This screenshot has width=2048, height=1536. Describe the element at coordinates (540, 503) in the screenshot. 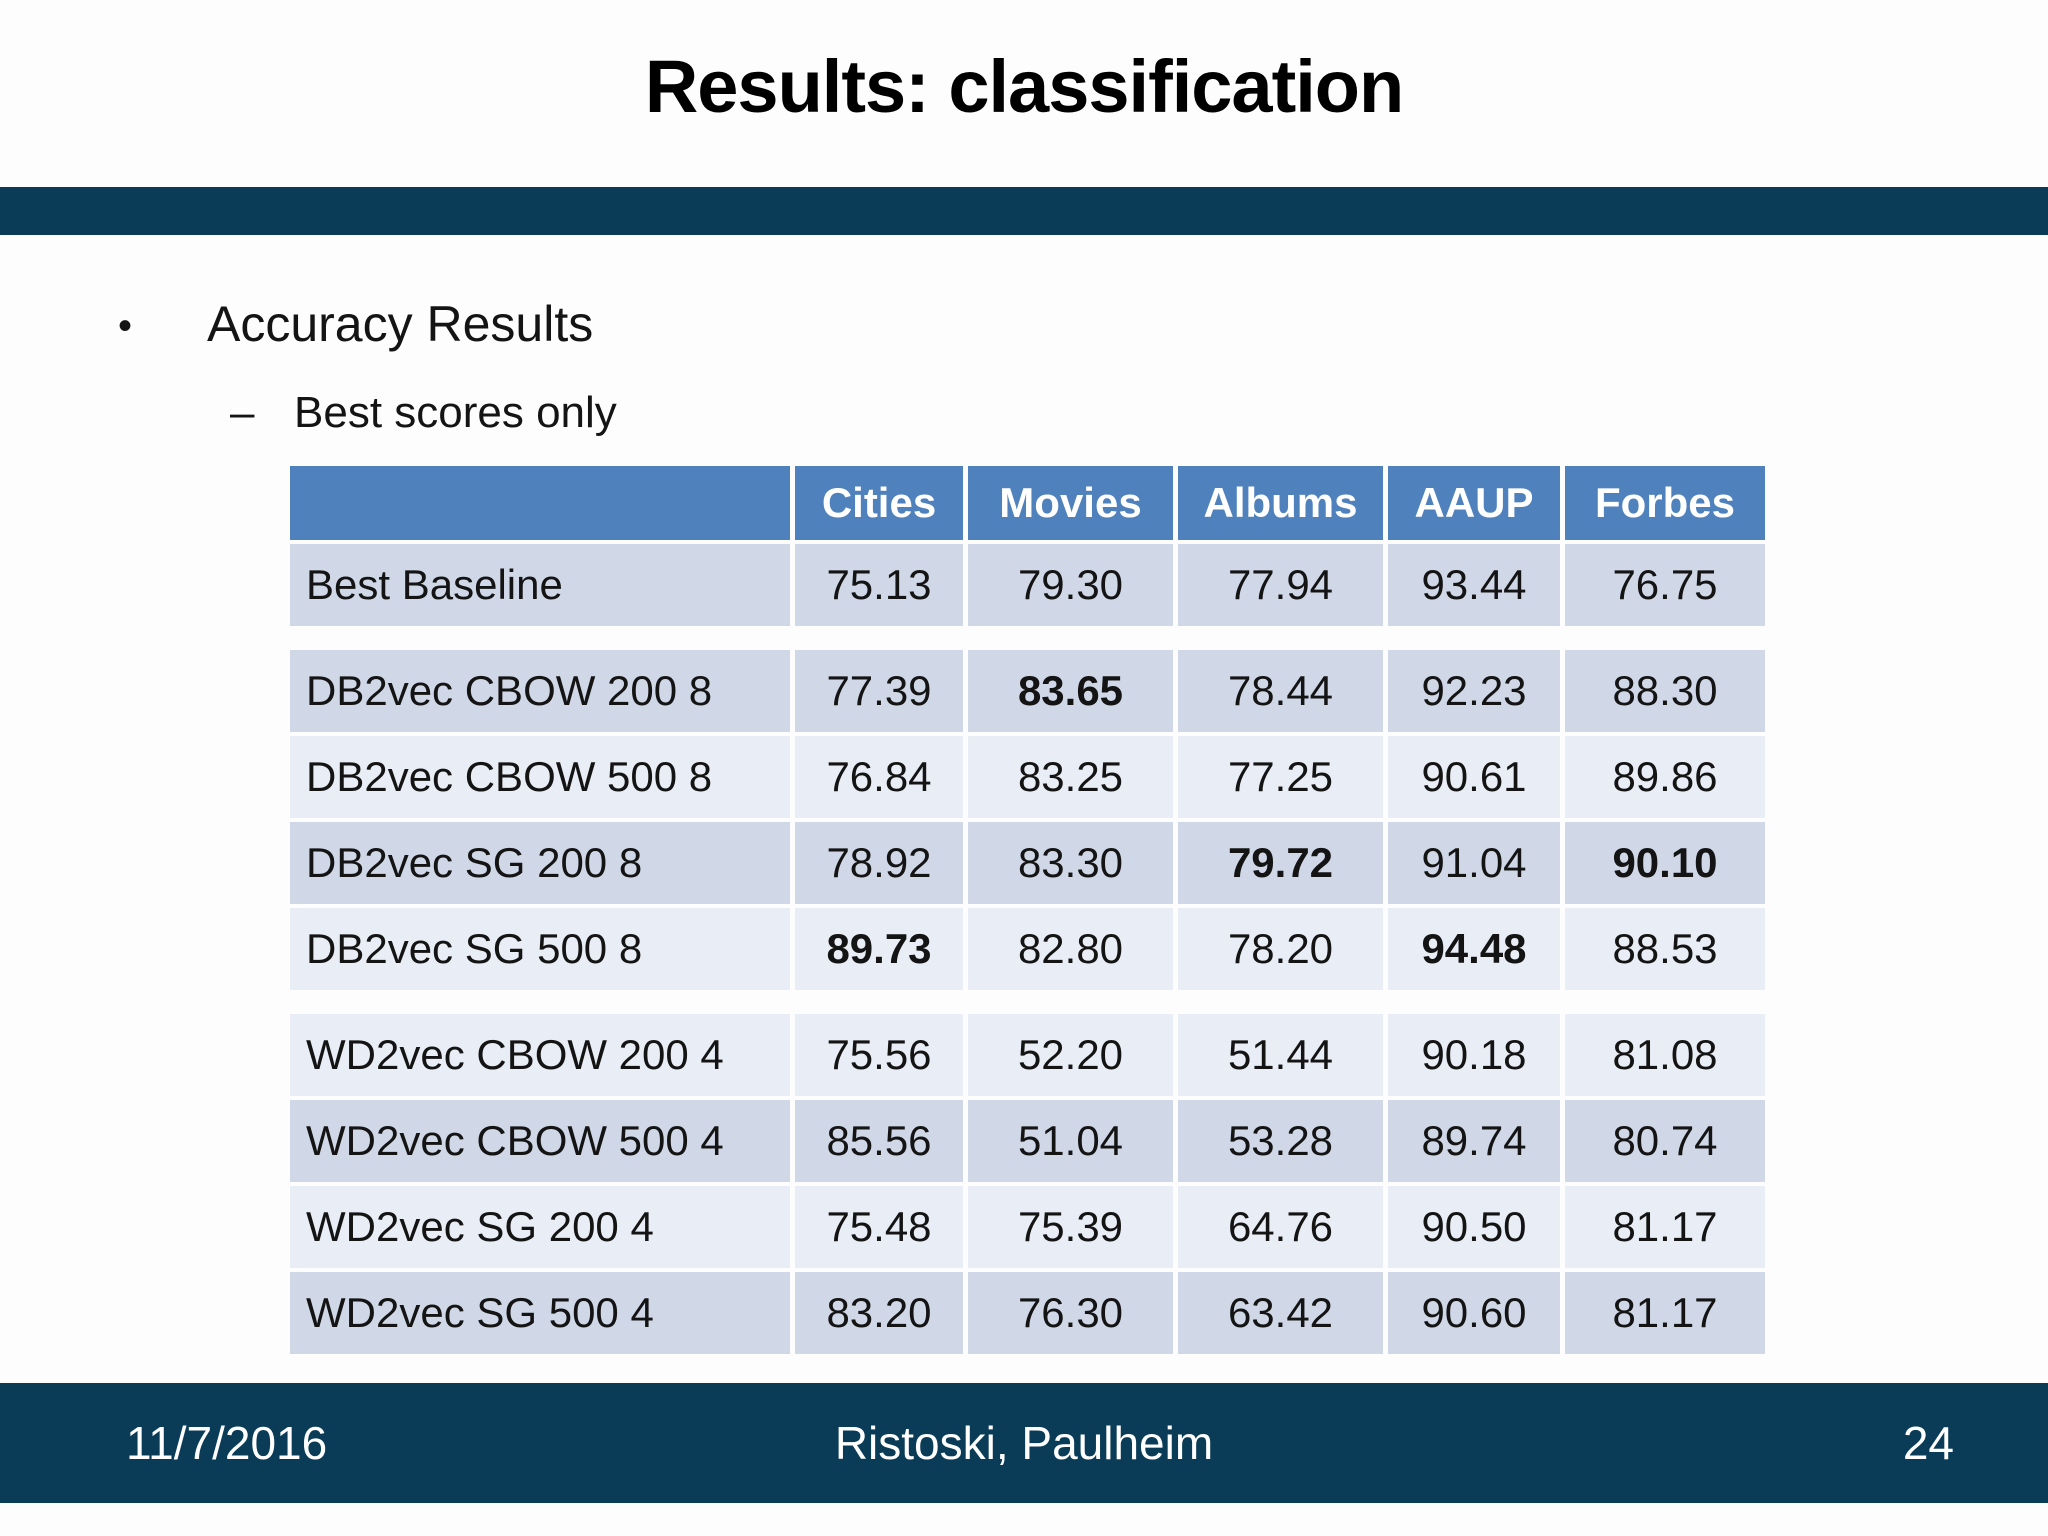

I see `table-corner-cell` at that location.